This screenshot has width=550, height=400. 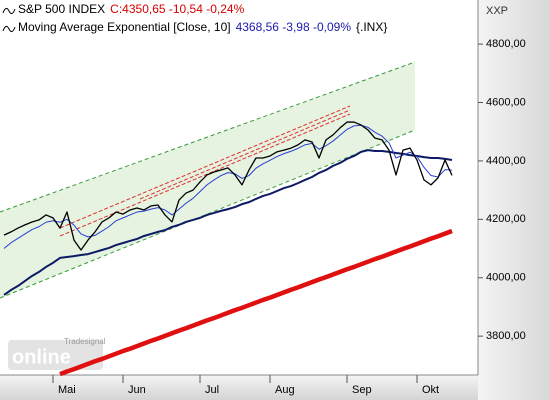 I want to click on x-tick-label: Sep, so click(x=362, y=390).